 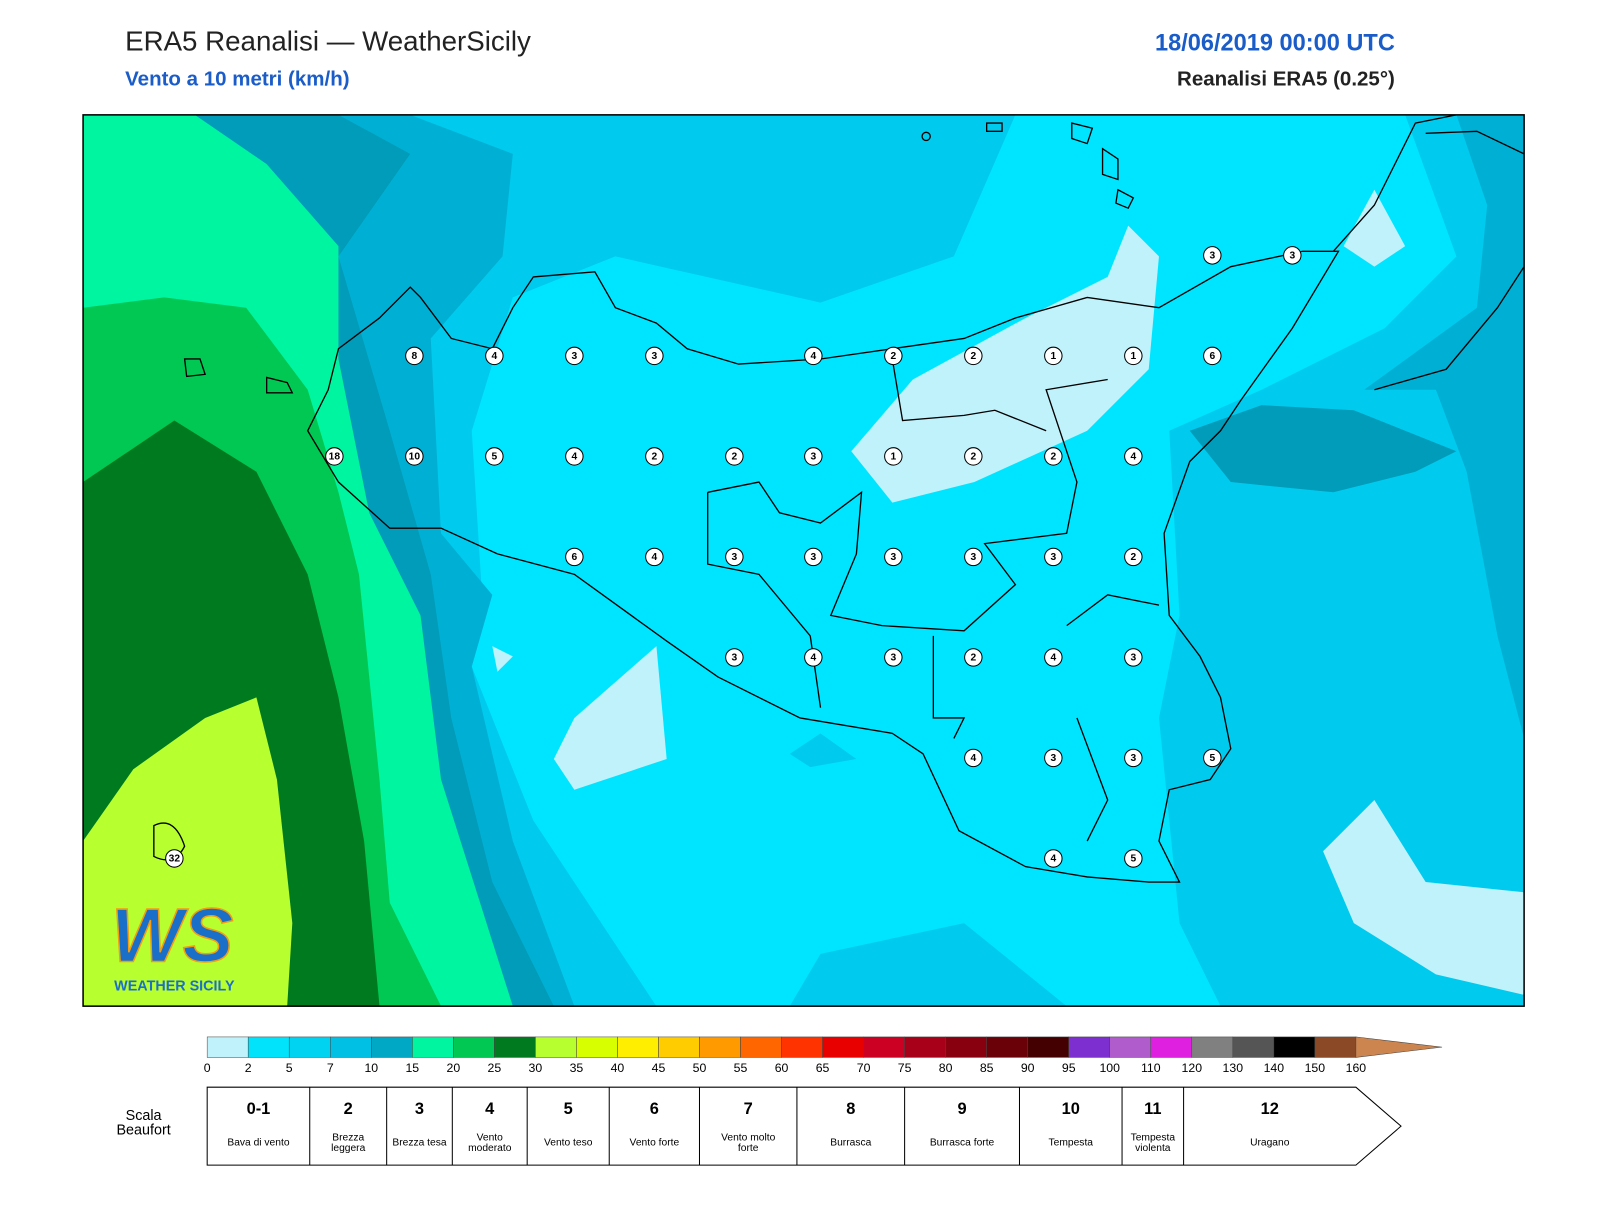 What do you see at coordinates (741, 1068) in the screenshot?
I see `colorbar-tick-label: 55` at bounding box center [741, 1068].